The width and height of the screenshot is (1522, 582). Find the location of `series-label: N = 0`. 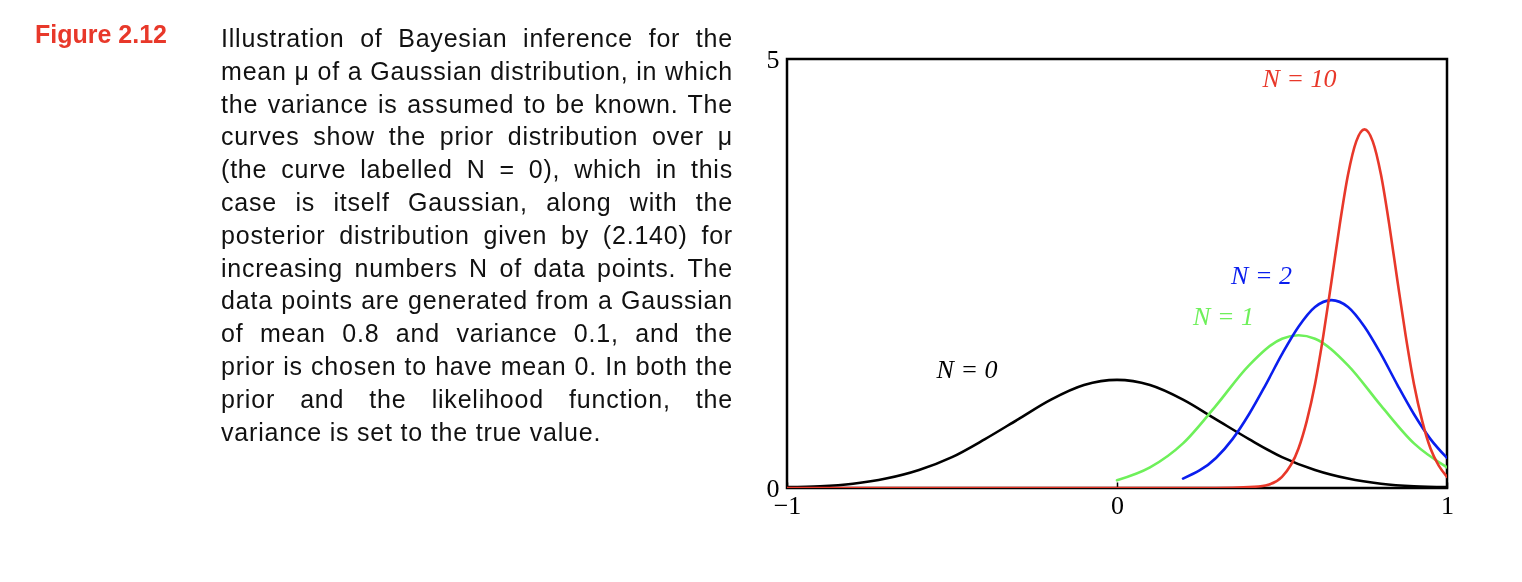

series-label: N = 0 is located at coordinates (966, 369).